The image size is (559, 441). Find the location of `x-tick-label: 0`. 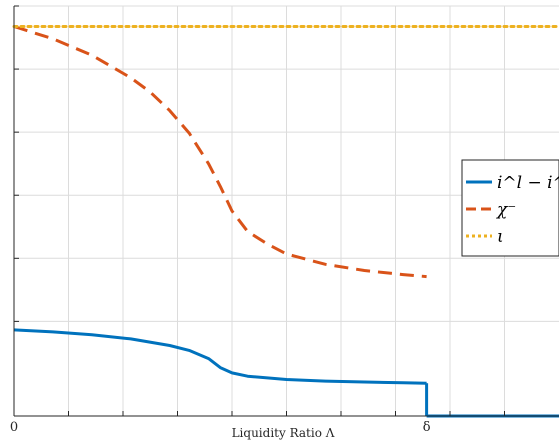

x-tick-label: 0 is located at coordinates (14, 427).